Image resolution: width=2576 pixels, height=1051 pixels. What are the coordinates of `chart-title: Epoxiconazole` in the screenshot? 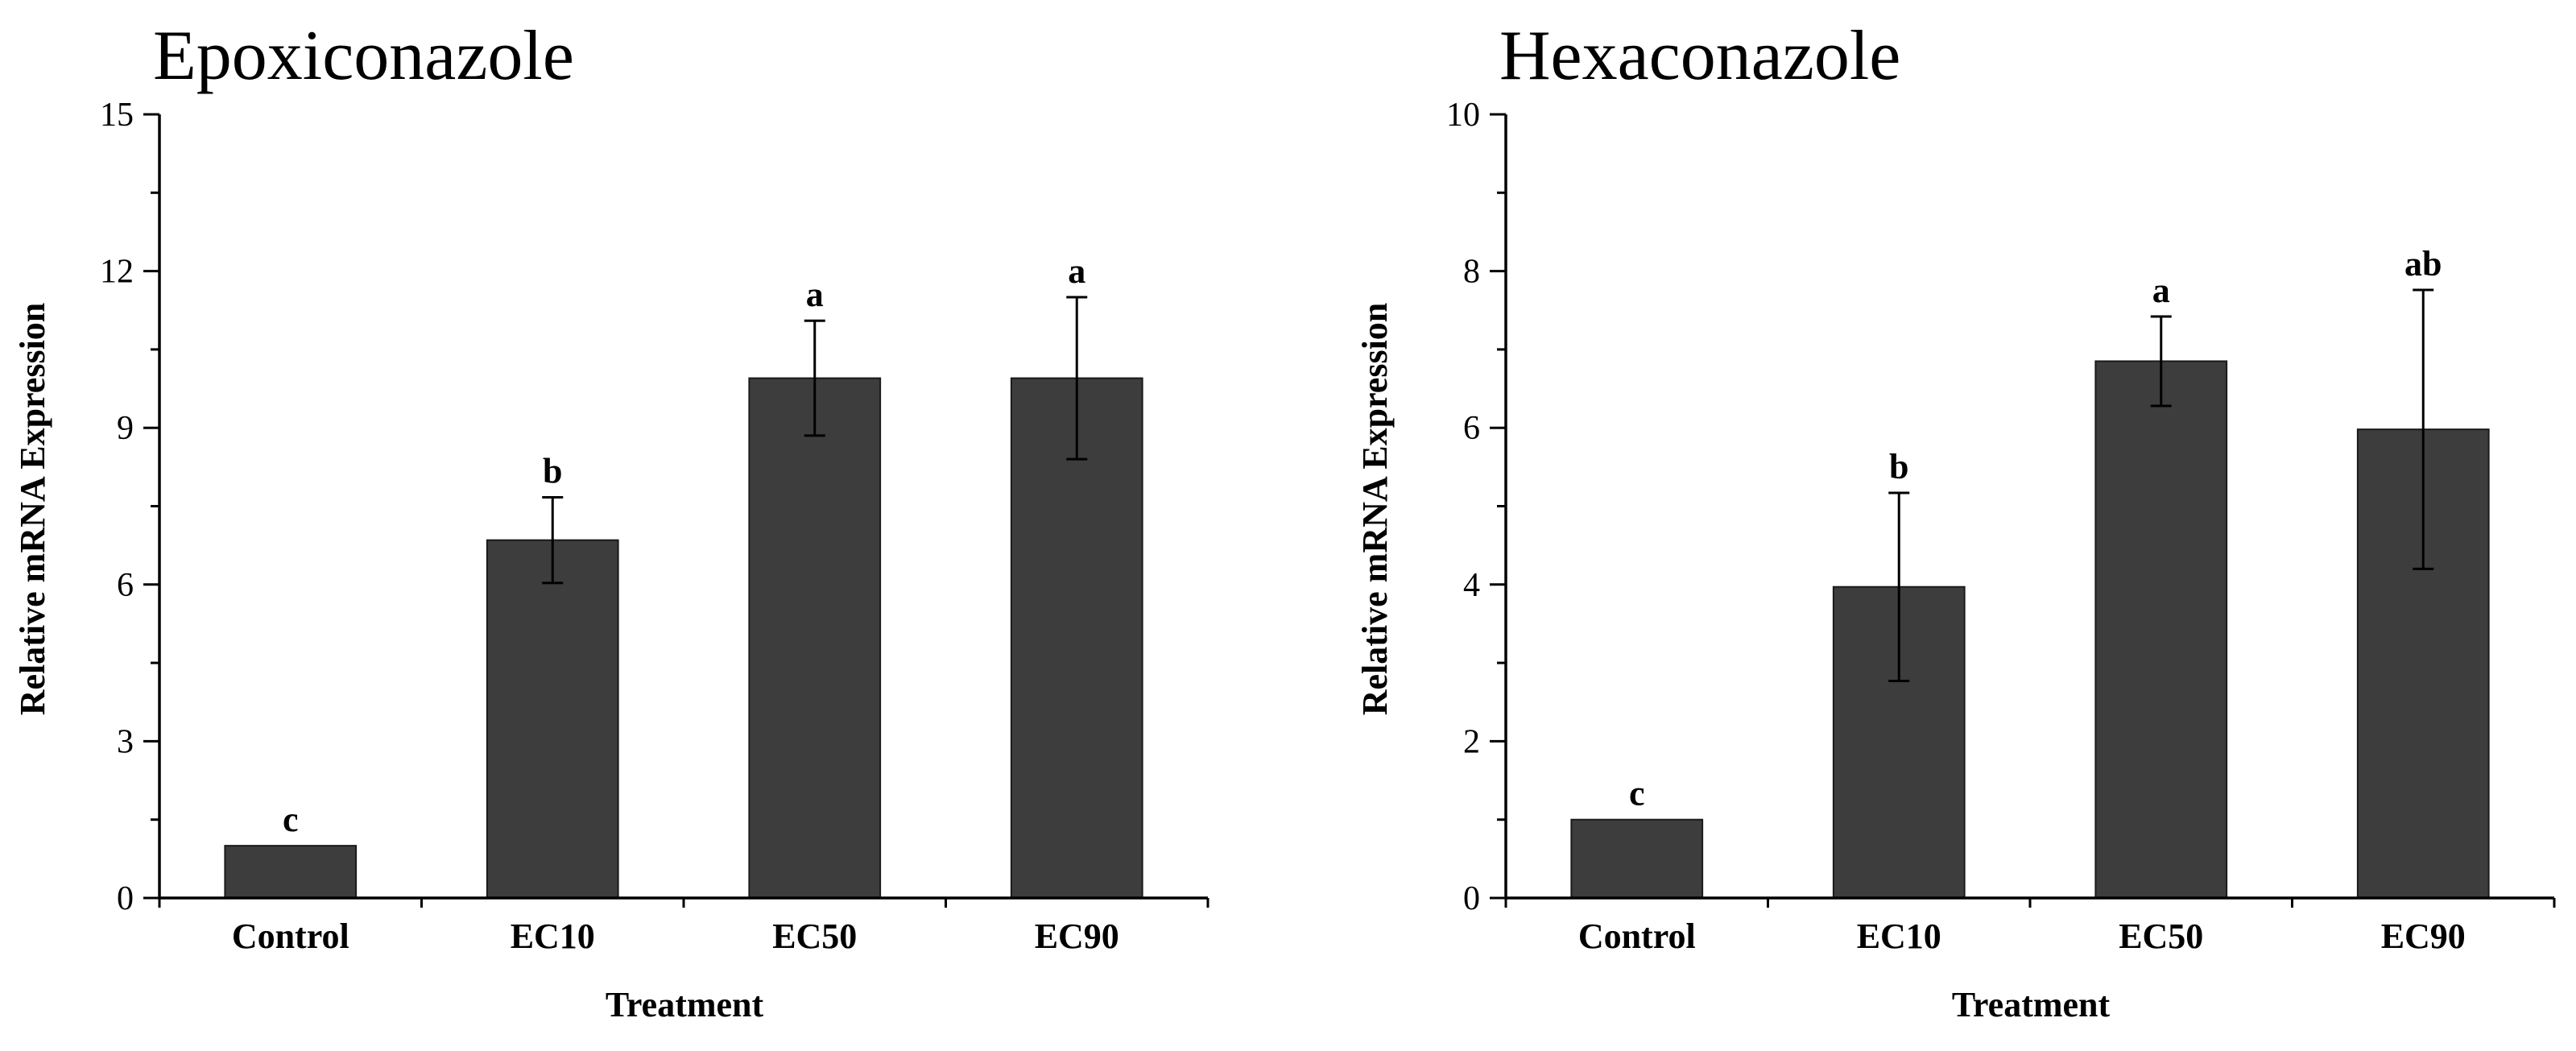 It's located at (363, 56).